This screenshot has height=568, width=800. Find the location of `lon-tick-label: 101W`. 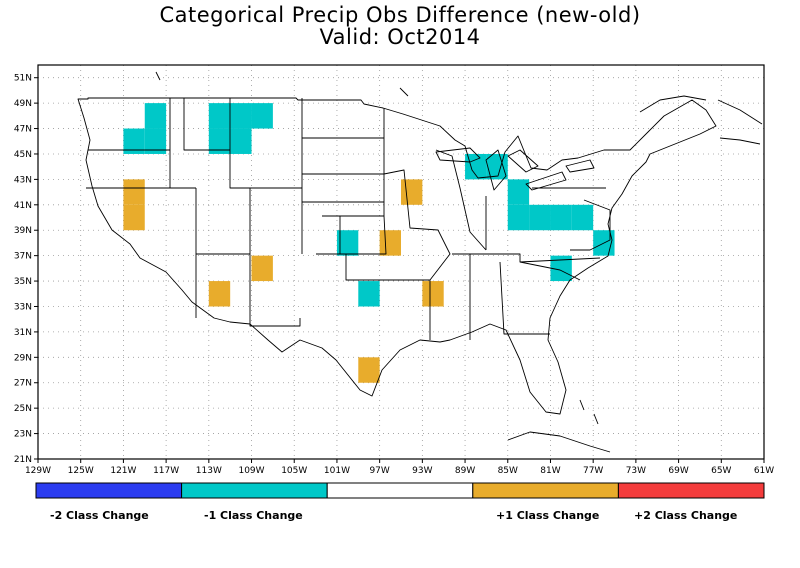

lon-tick-label: 101W is located at coordinates (337, 471).